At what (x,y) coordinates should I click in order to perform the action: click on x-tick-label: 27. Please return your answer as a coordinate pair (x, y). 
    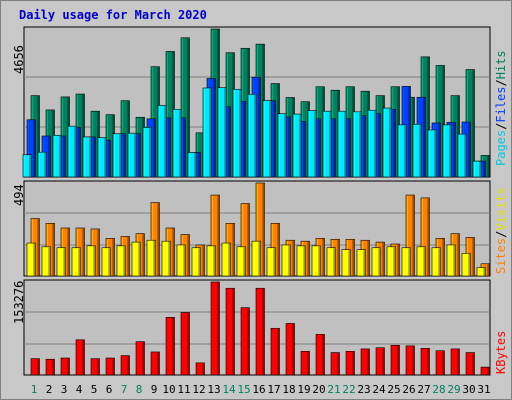
    Looking at the image, I should click on (423, 389).